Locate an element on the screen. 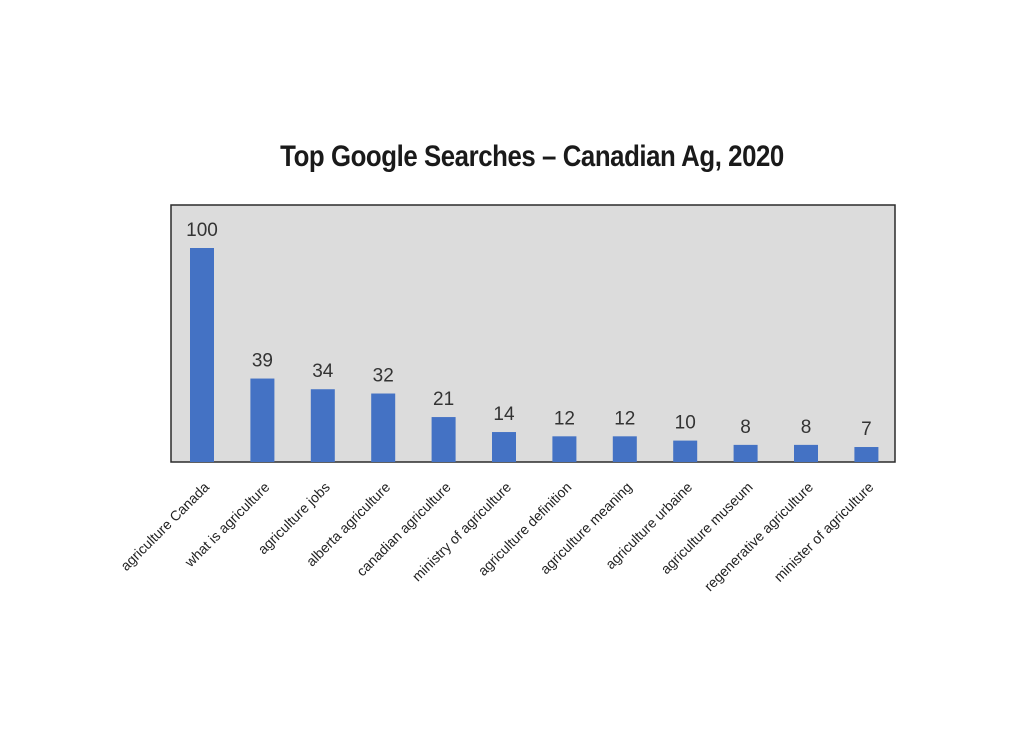 This screenshot has width=1024, height=752. data-label: 21 is located at coordinates (443, 399).